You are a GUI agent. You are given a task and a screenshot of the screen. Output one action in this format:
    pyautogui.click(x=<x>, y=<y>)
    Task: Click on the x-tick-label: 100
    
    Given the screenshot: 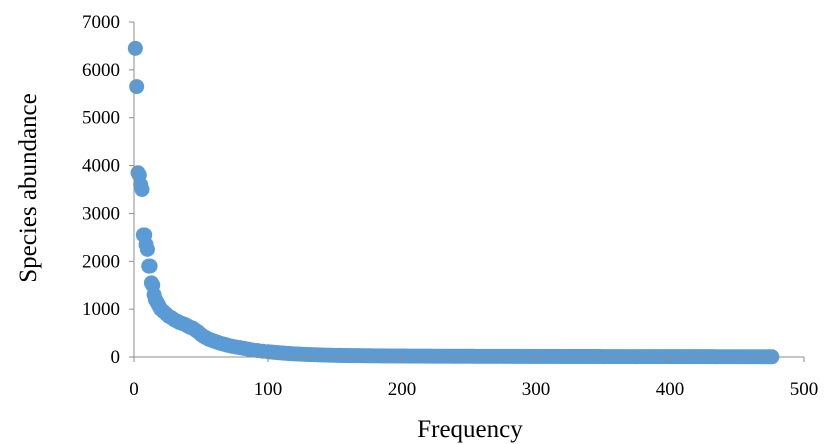 What is the action you would take?
    pyautogui.click(x=268, y=389)
    